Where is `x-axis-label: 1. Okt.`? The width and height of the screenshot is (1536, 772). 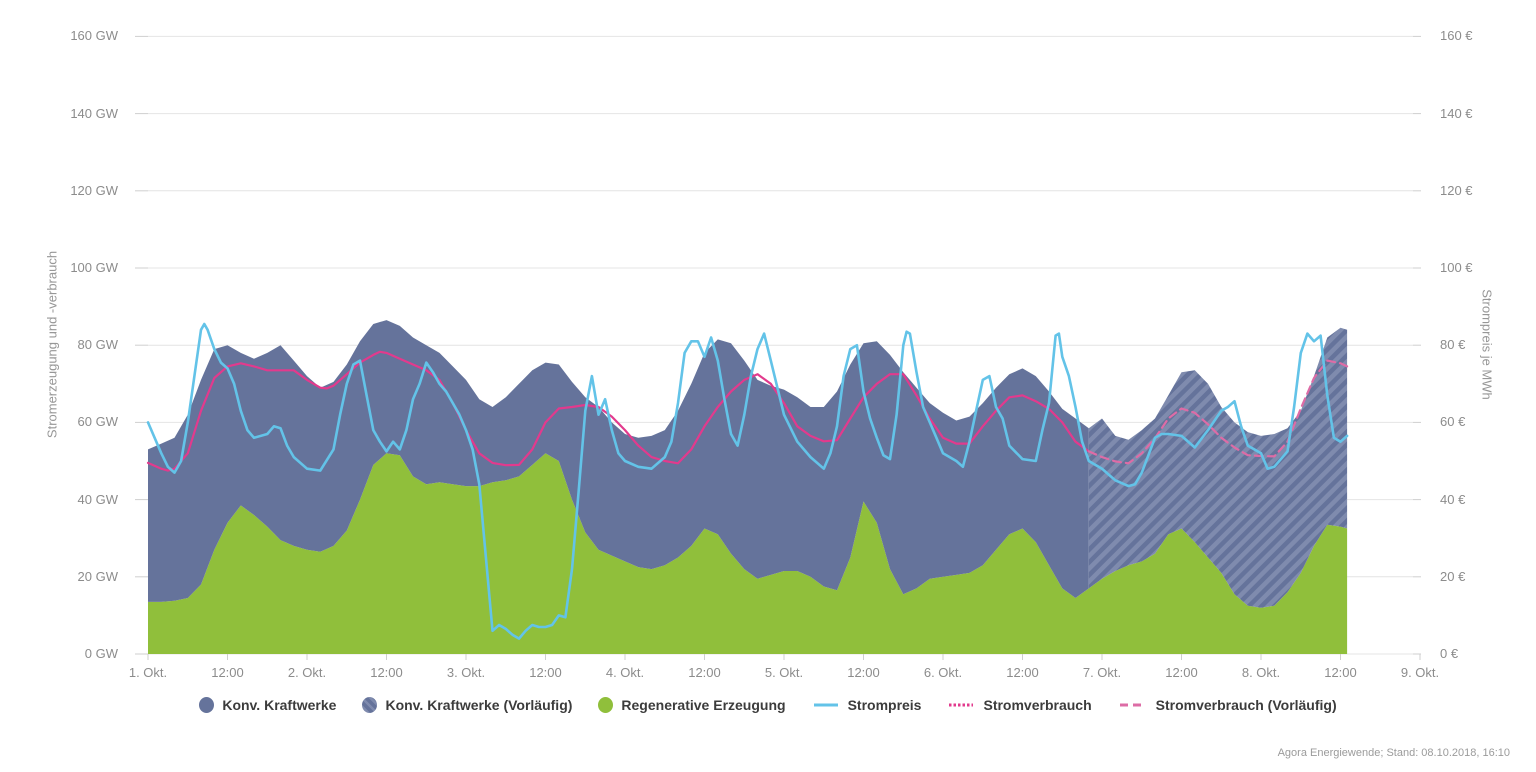
x-axis-label: 1. Okt. is located at coordinates (148, 672).